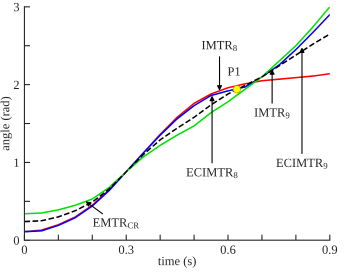 The width and height of the screenshot is (349, 273). What do you see at coordinates (330, 249) in the screenshot?
I see `x-tick-label: 0.9` at bounding box center [330, 249].